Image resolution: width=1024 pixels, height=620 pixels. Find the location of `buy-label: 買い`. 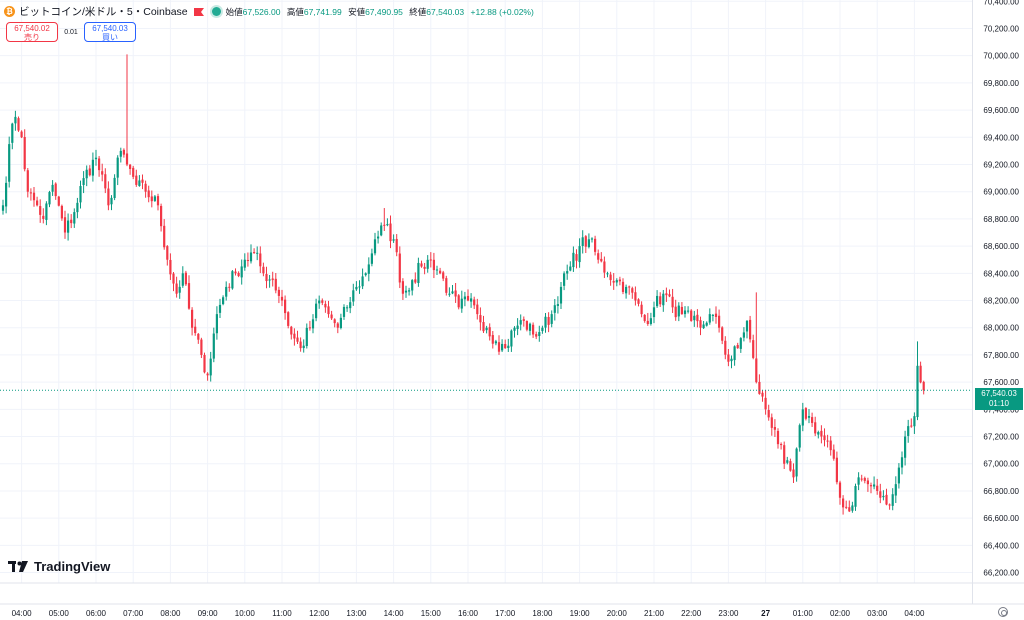

buy-label: 買い is located at coordinates (110, 37).